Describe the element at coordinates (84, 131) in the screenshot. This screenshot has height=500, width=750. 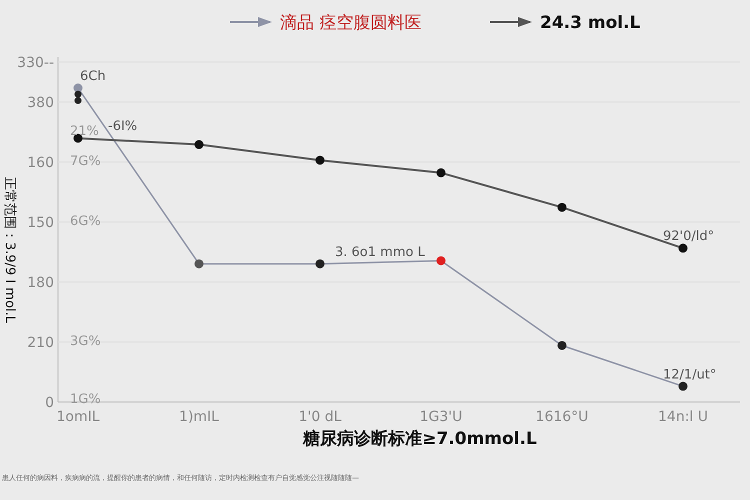
I see `annotation: 21%` at that location.